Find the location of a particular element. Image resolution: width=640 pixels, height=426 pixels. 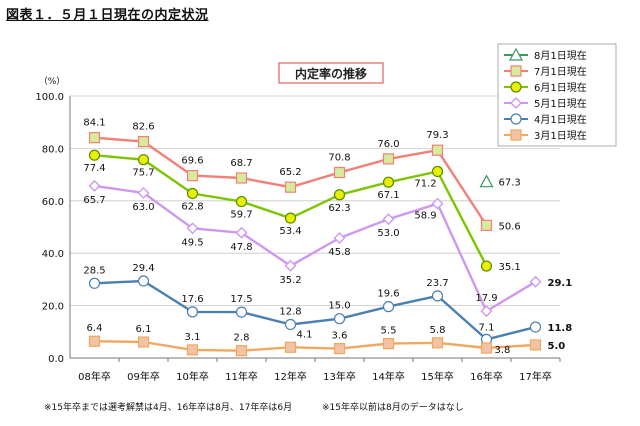

x-tick-label: 12年卒 is located at coordinates (290, 376).